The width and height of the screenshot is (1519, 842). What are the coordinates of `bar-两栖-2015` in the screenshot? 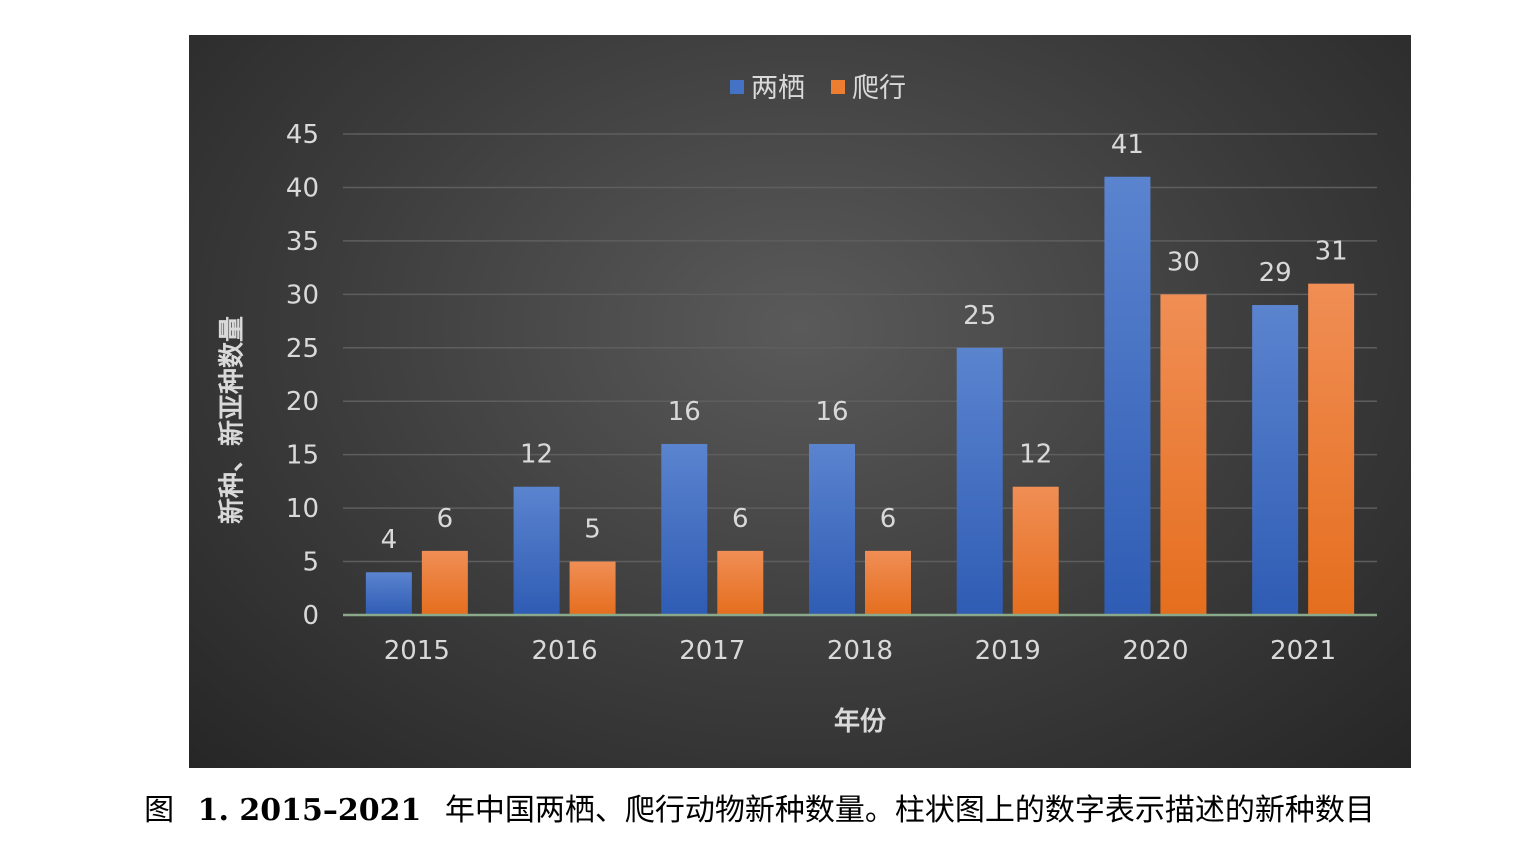 It's located at (388, 593).